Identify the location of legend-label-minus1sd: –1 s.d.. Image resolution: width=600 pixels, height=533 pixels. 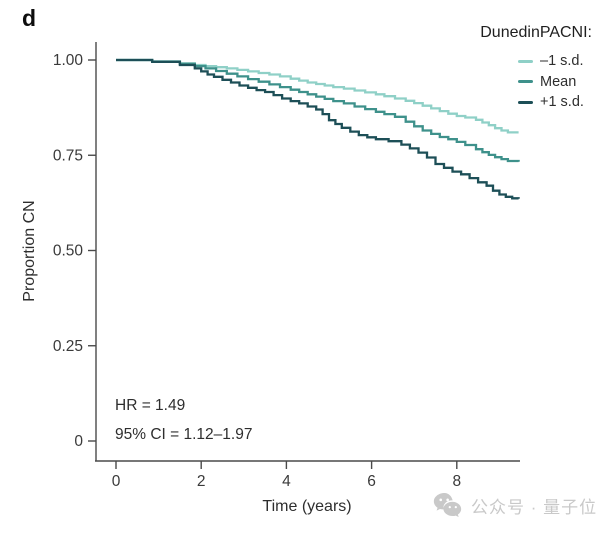
(562, 61).